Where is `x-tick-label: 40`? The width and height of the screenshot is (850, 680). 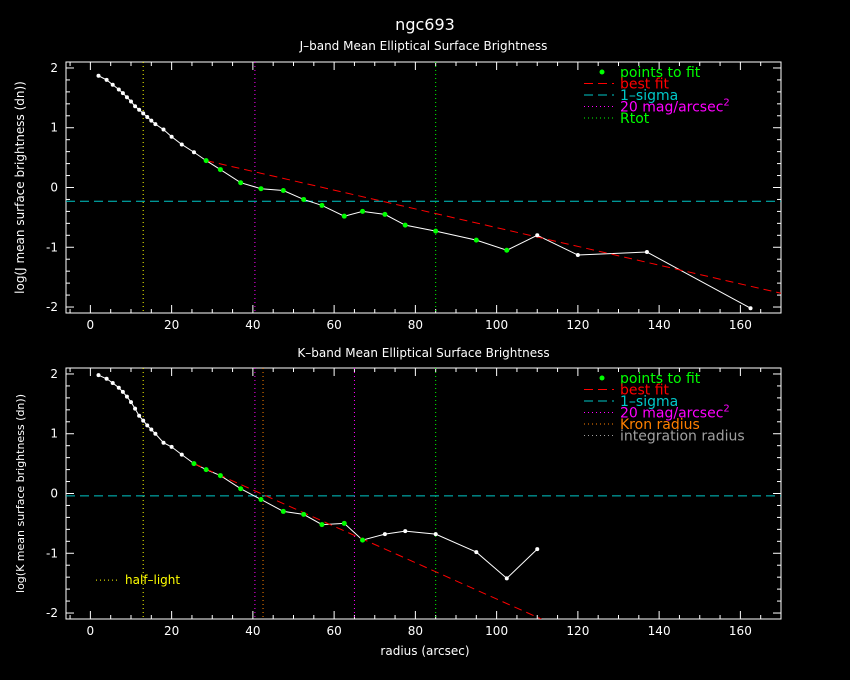 x-tick-label: 40 is located at coordinates (252, 325).